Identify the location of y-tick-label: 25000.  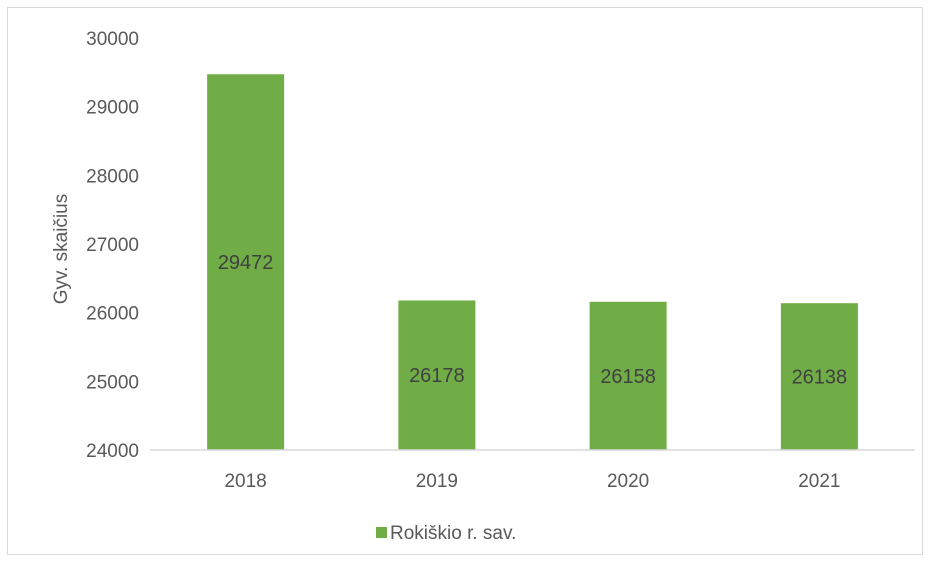
(112, 382).